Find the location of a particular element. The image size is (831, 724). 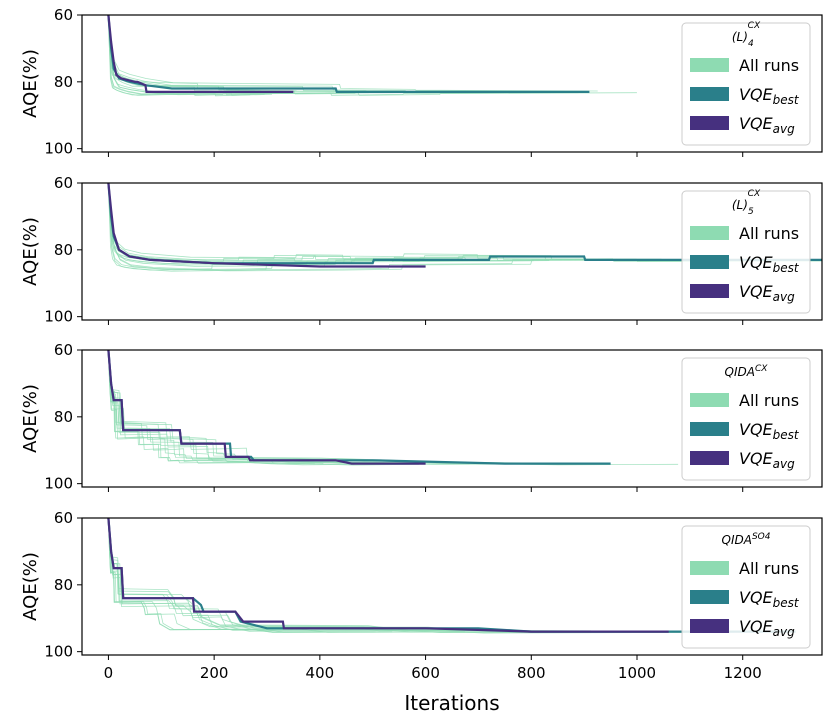

legend: (L)5CX All runs VQEbest VQEavg is located at coordinates (746, 251).